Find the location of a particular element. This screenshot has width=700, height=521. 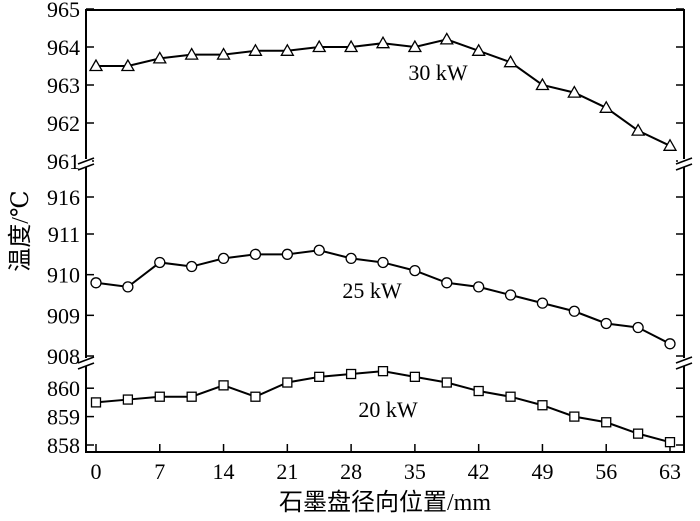

x-tick-label: 28 is located at coordinates (351, 471).